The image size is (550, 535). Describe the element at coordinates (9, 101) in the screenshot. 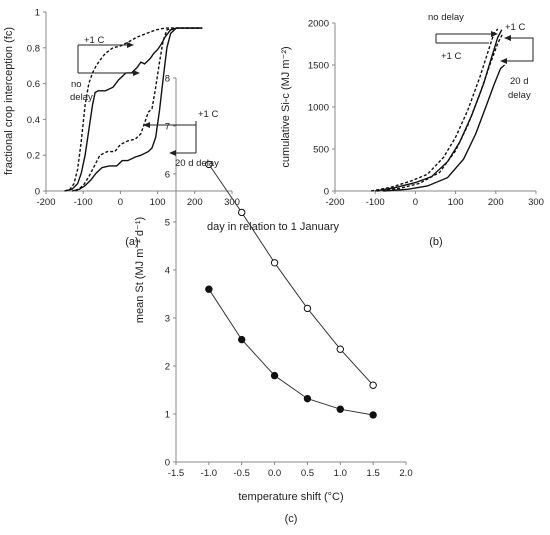

I see `y-axis-label: fractional crop interception (fc)` at that location.